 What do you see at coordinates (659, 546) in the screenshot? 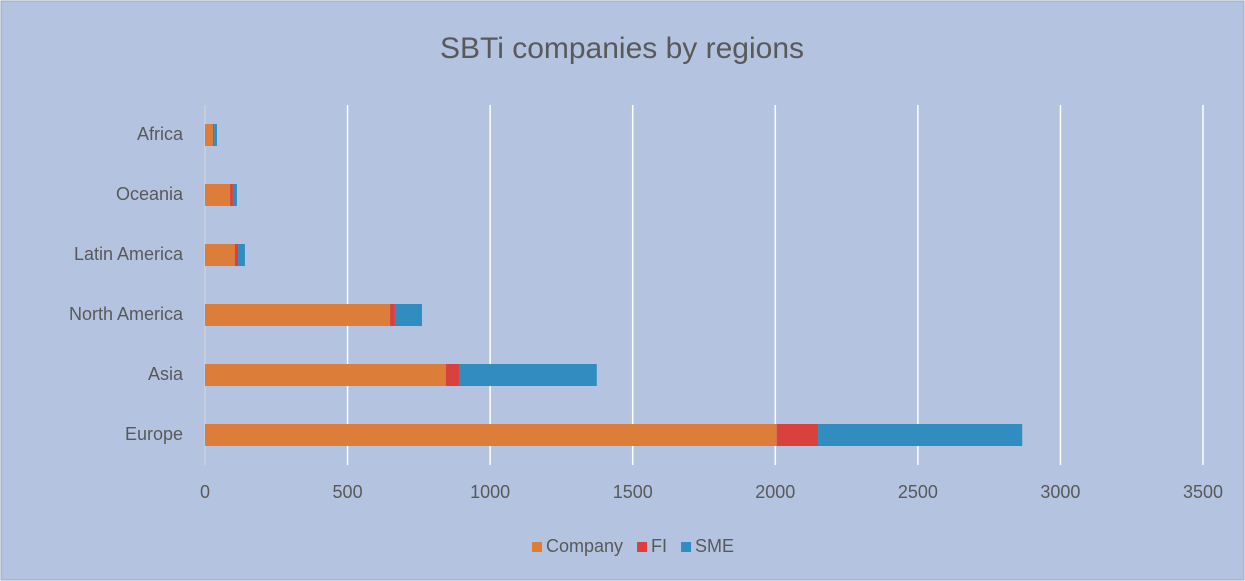
I see `legend-label: FI` at bounding box center [659, 546].